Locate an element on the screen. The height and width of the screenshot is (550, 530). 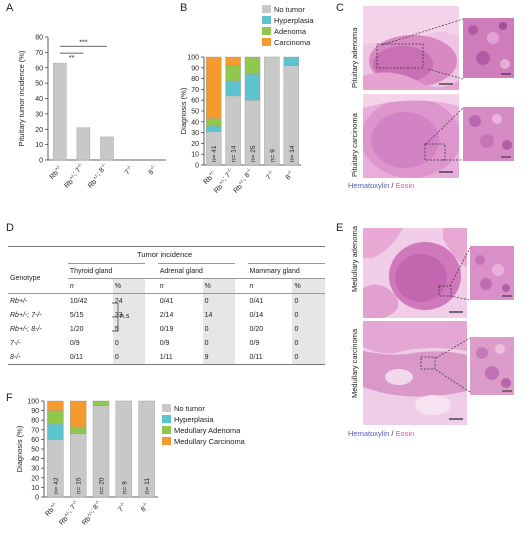
sig-label: *** is located at coordinates (83, 43).